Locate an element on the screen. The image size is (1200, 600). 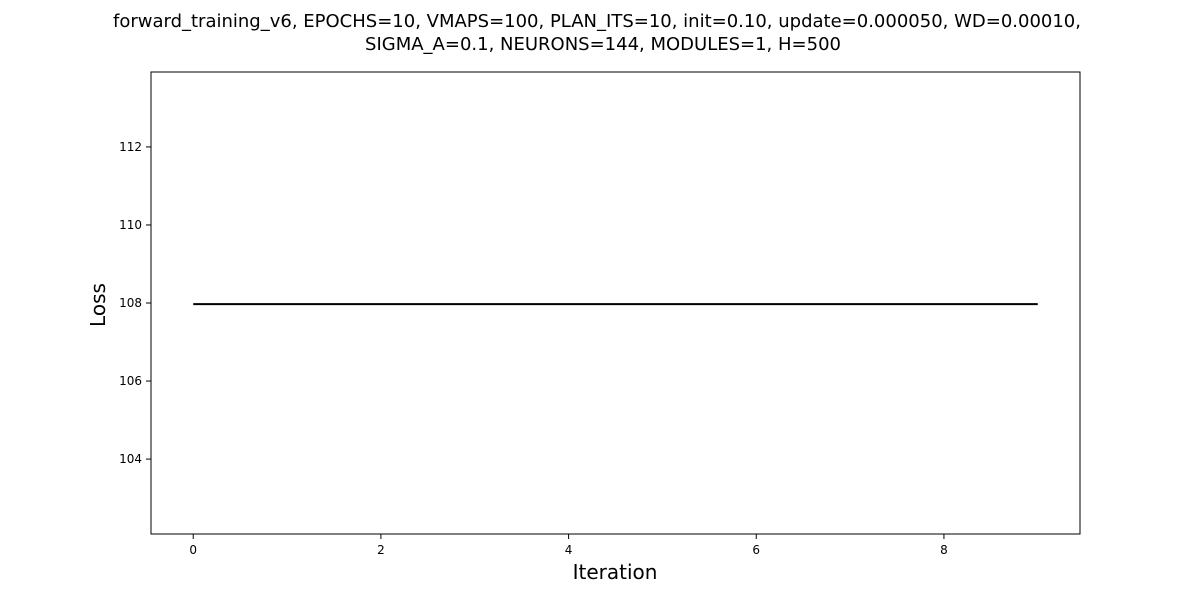
y-tick-label: 108 is located at coordinates (130, 303).